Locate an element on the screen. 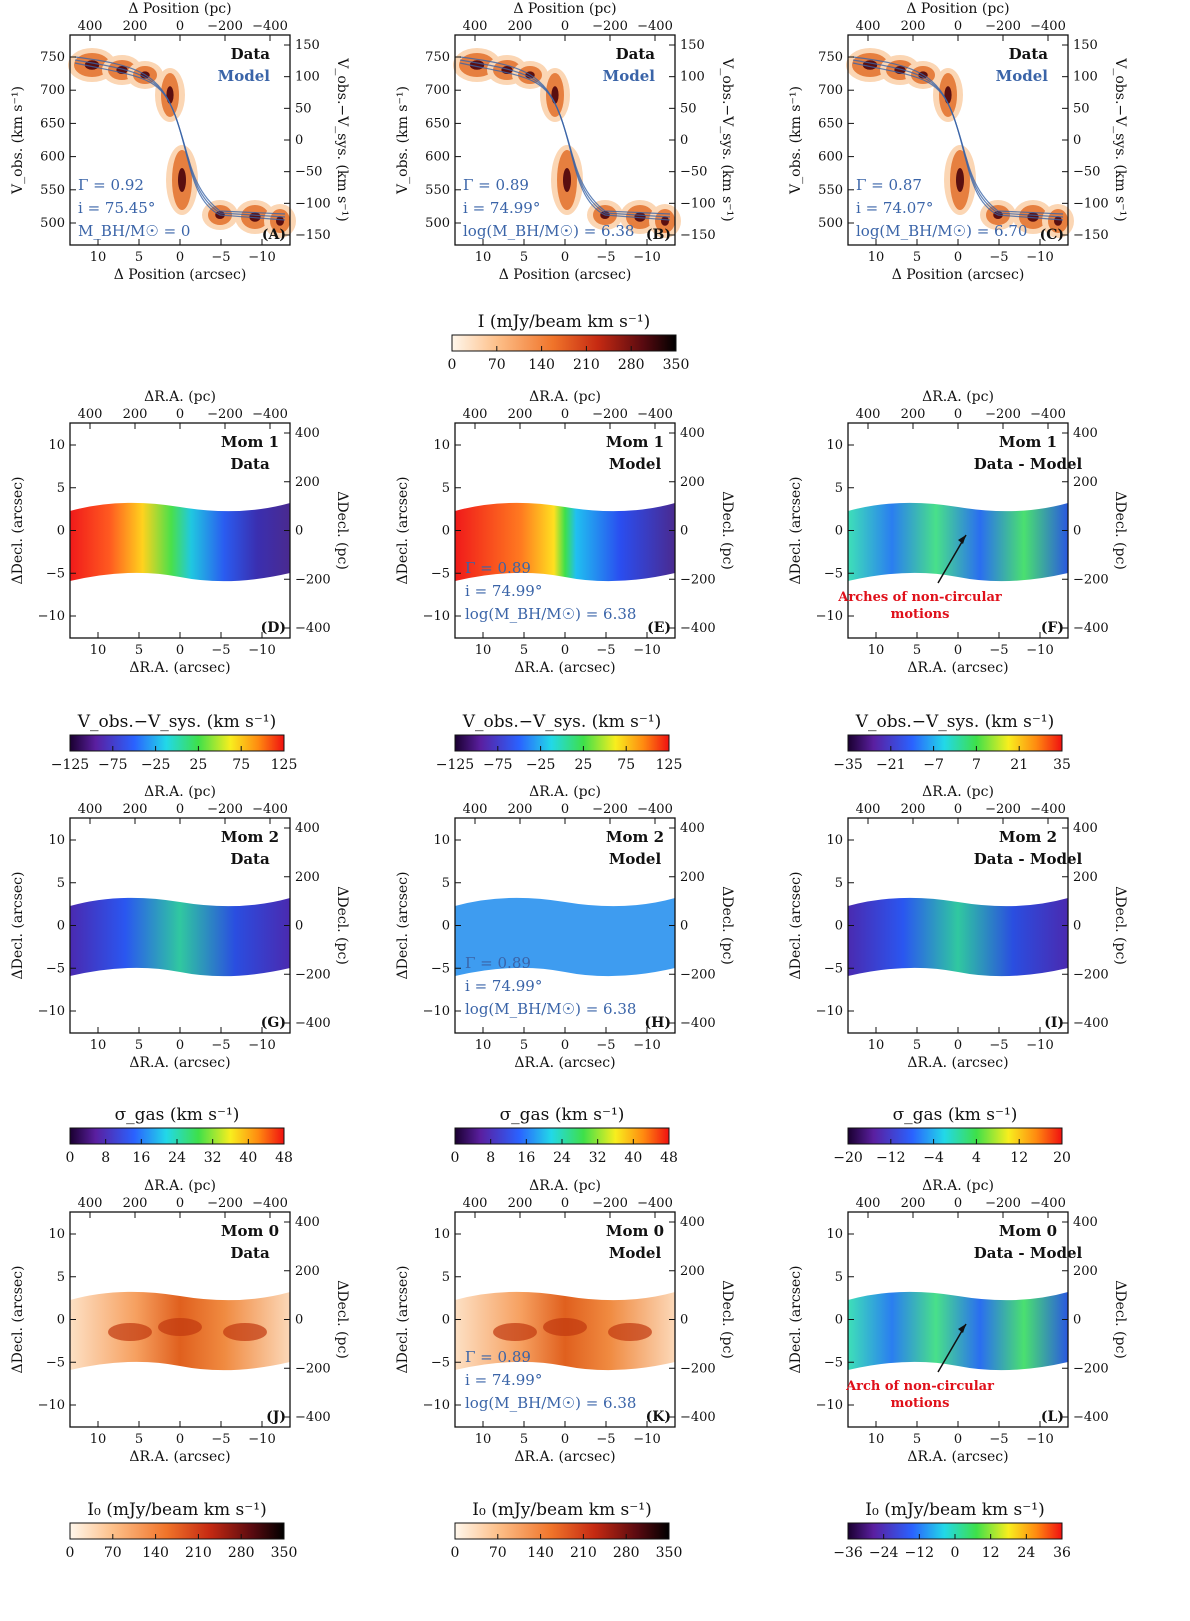  panel-title: Mom 0 is located at coordinates (250, 1231).